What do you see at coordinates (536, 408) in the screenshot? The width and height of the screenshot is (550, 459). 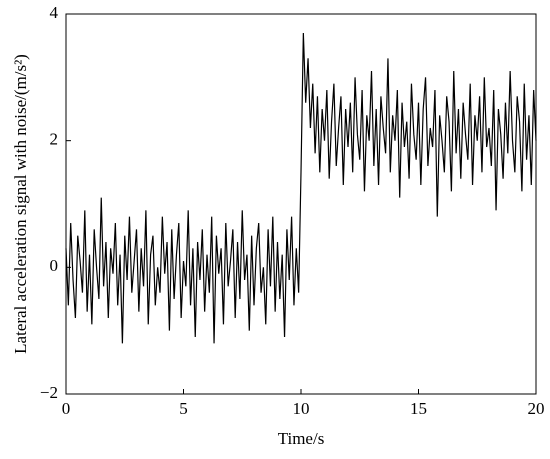 I see `x-tick-label: 20` at bounding box center [536, 408].